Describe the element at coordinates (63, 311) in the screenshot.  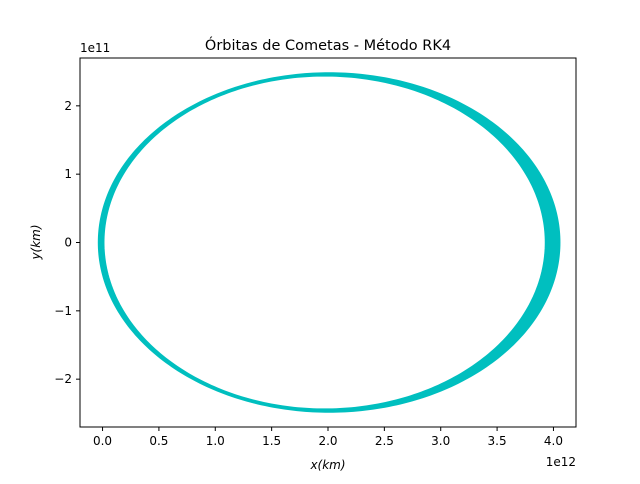
I see `y-tick-label: −1` at that location.